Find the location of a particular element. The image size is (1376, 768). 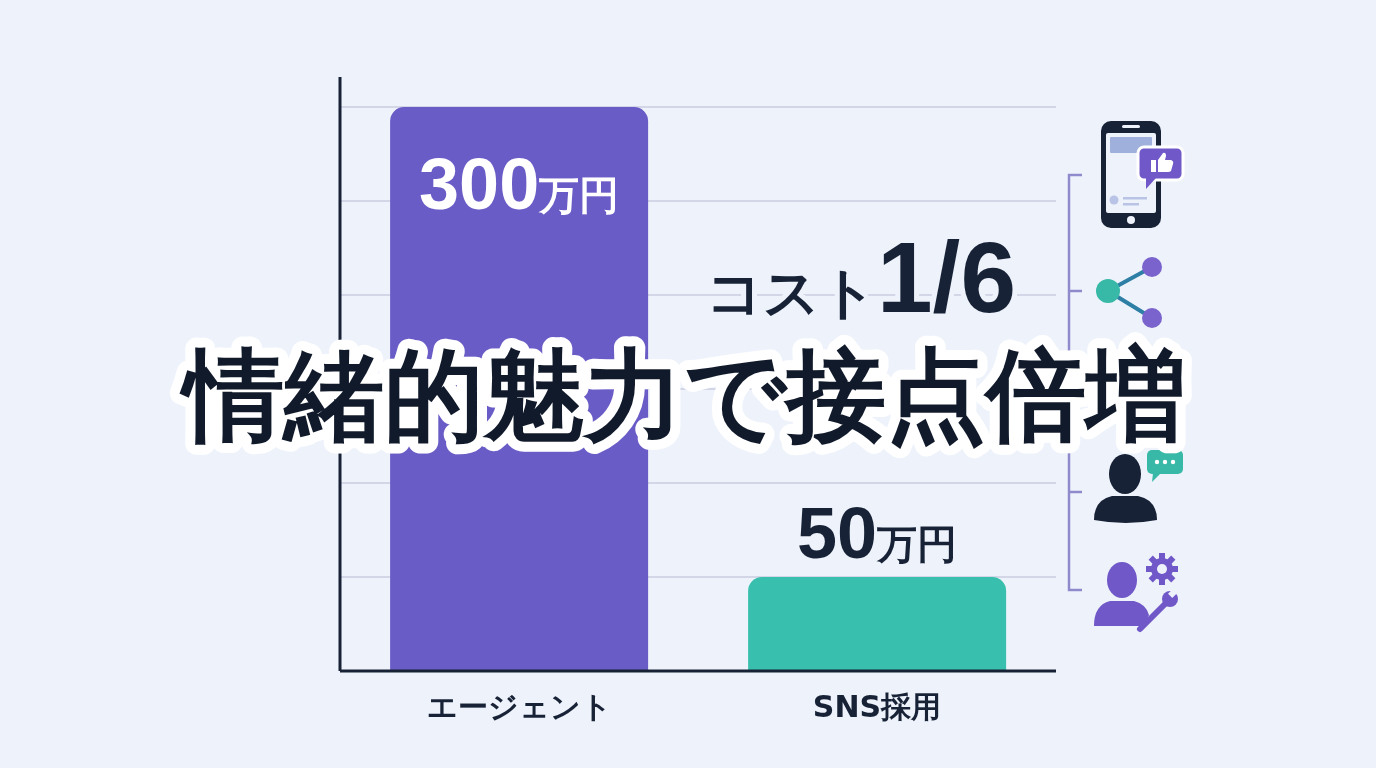

data-label: 50万円 is located at coordinates (877, 533).